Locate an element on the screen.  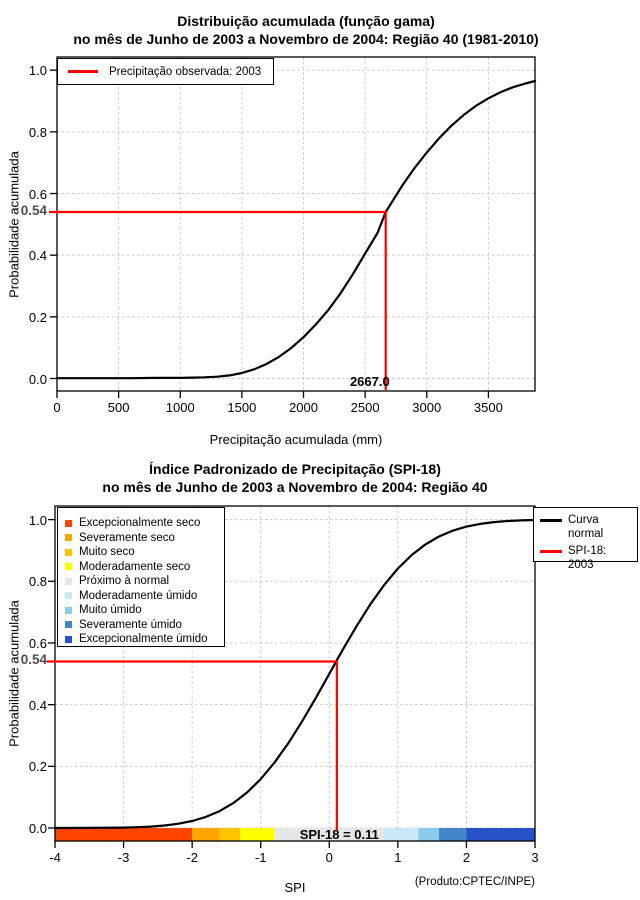
x-tick-label: 3000 is located at coordinates (427, 407).